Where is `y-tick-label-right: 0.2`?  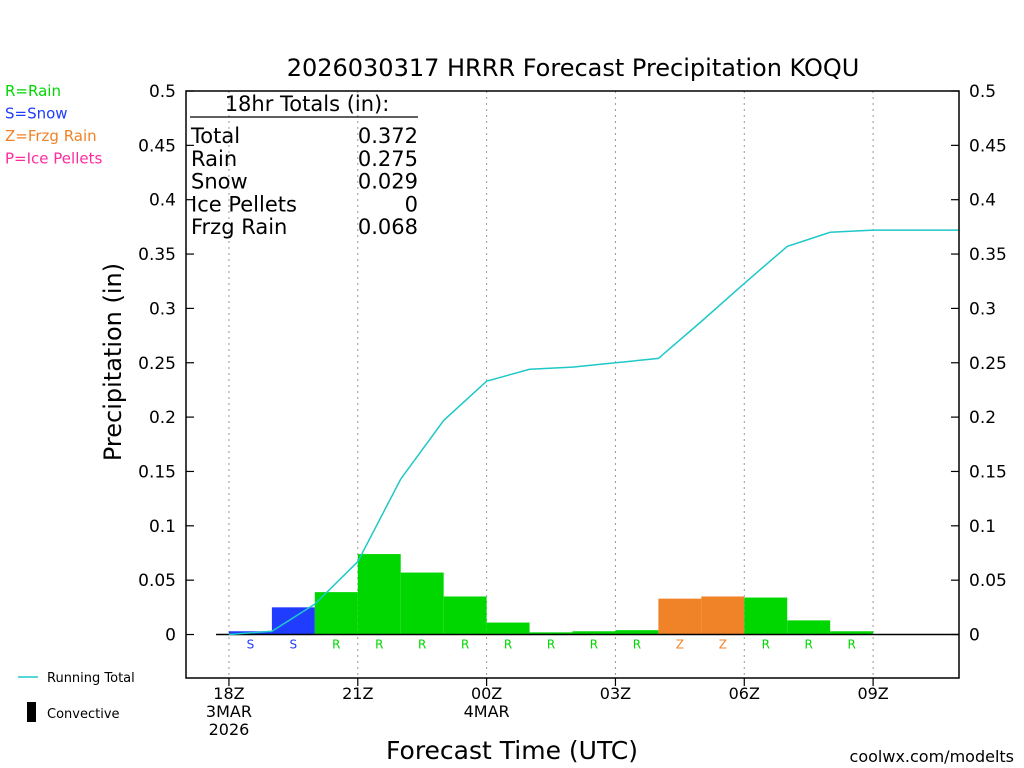 y-tick-label-right: 0.2 is located at coordinates (982, 418).